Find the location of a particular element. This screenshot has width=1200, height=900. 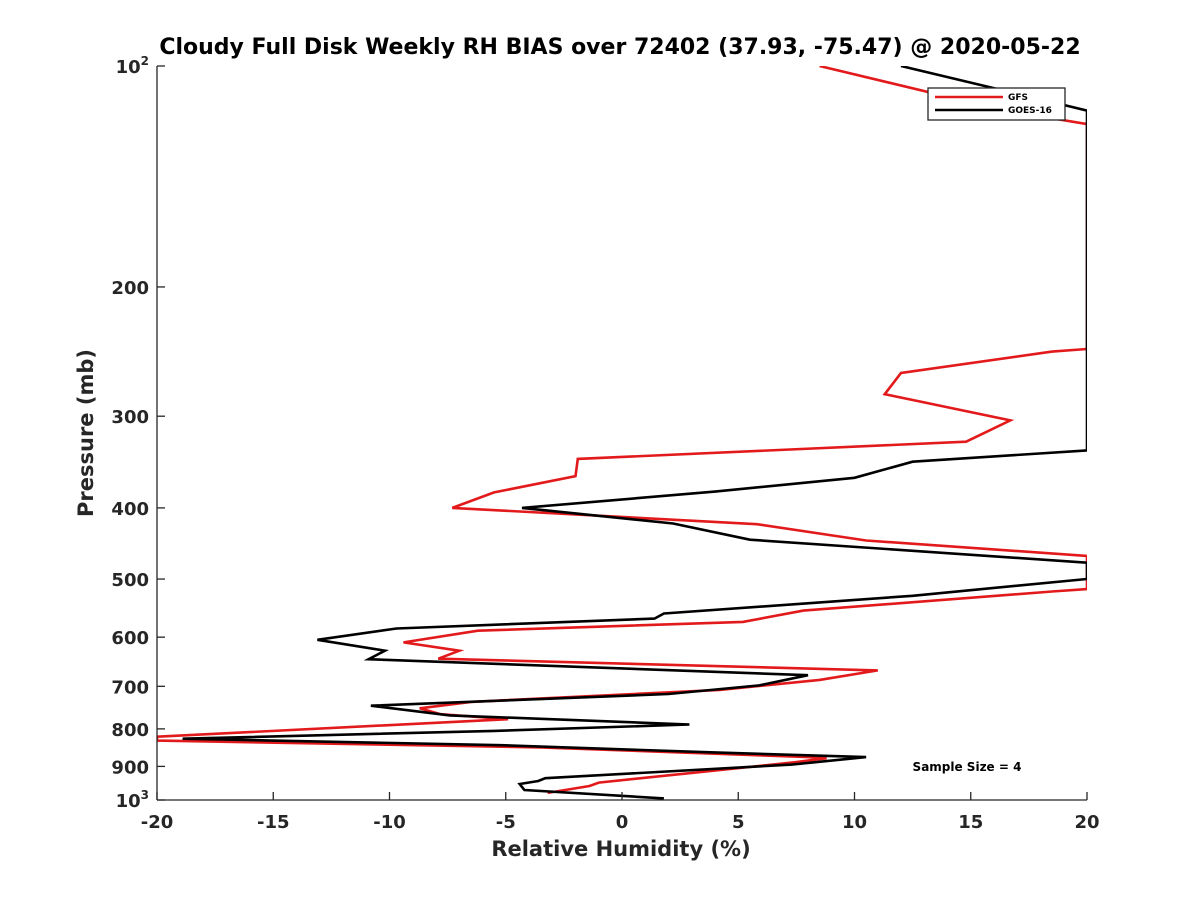

x-tick-label: -10 is located at coordinates (389, 822).